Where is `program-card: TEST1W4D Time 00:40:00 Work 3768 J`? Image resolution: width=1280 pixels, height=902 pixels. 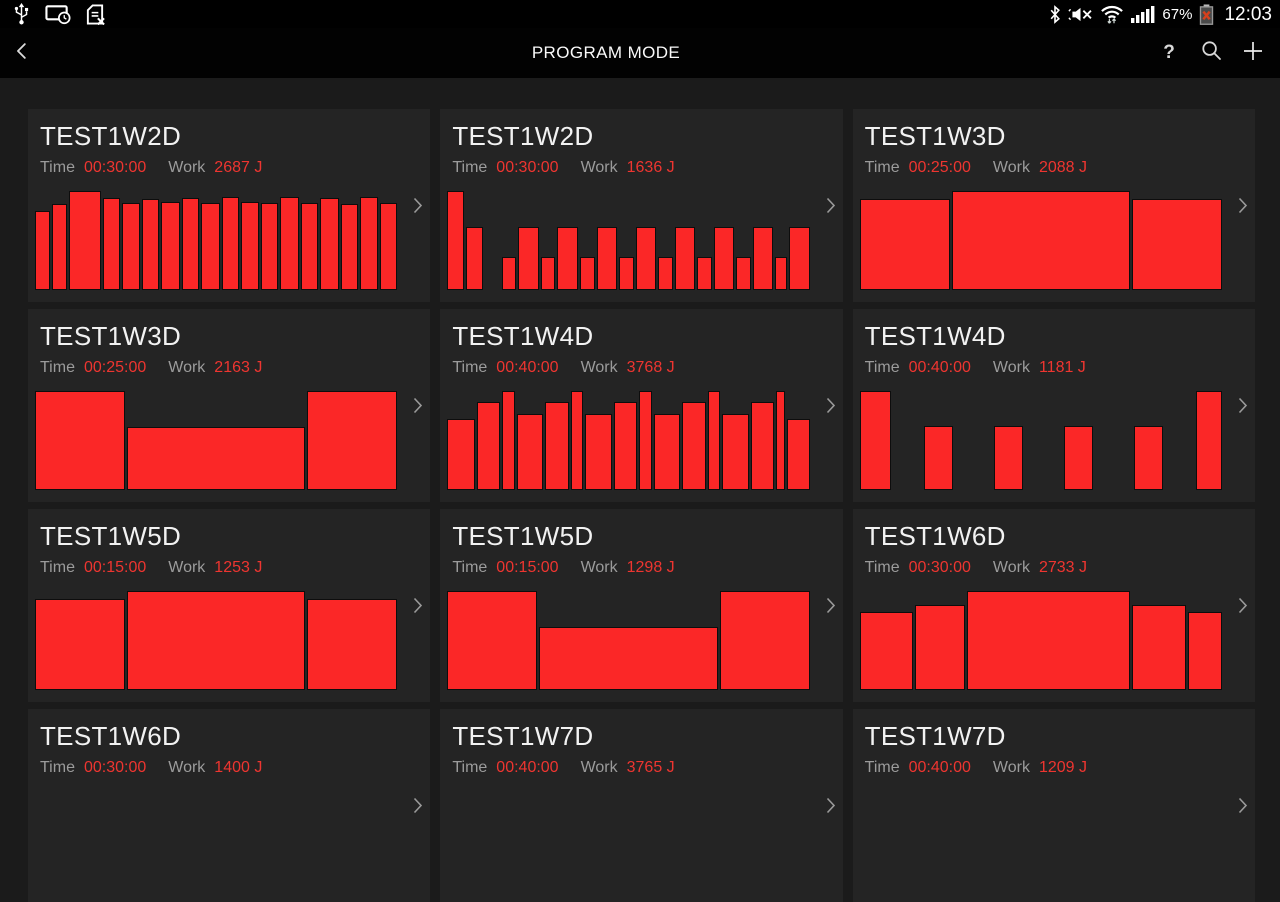 program-card: TEST1W4D Time 00:40:00 Work 3768 J is located at coordinates (641, 405).